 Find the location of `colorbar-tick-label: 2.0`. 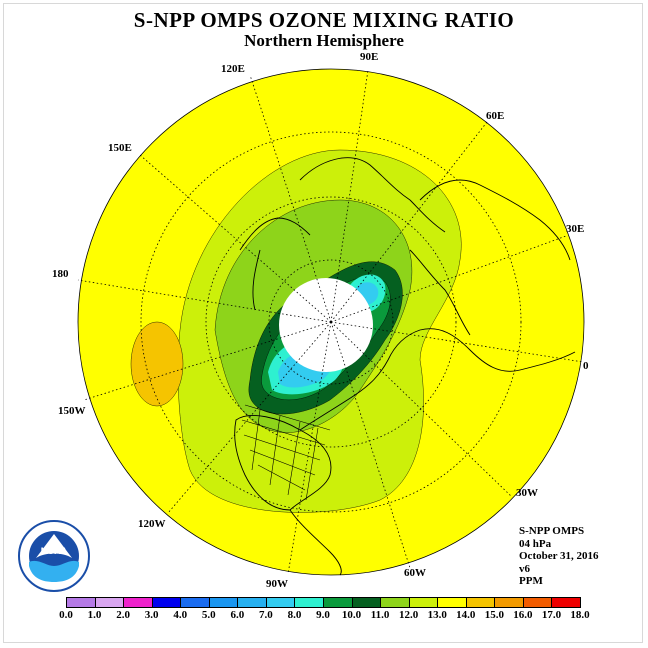

colorbar-tick-label: 2.0 is located at coordinates (123, 615).